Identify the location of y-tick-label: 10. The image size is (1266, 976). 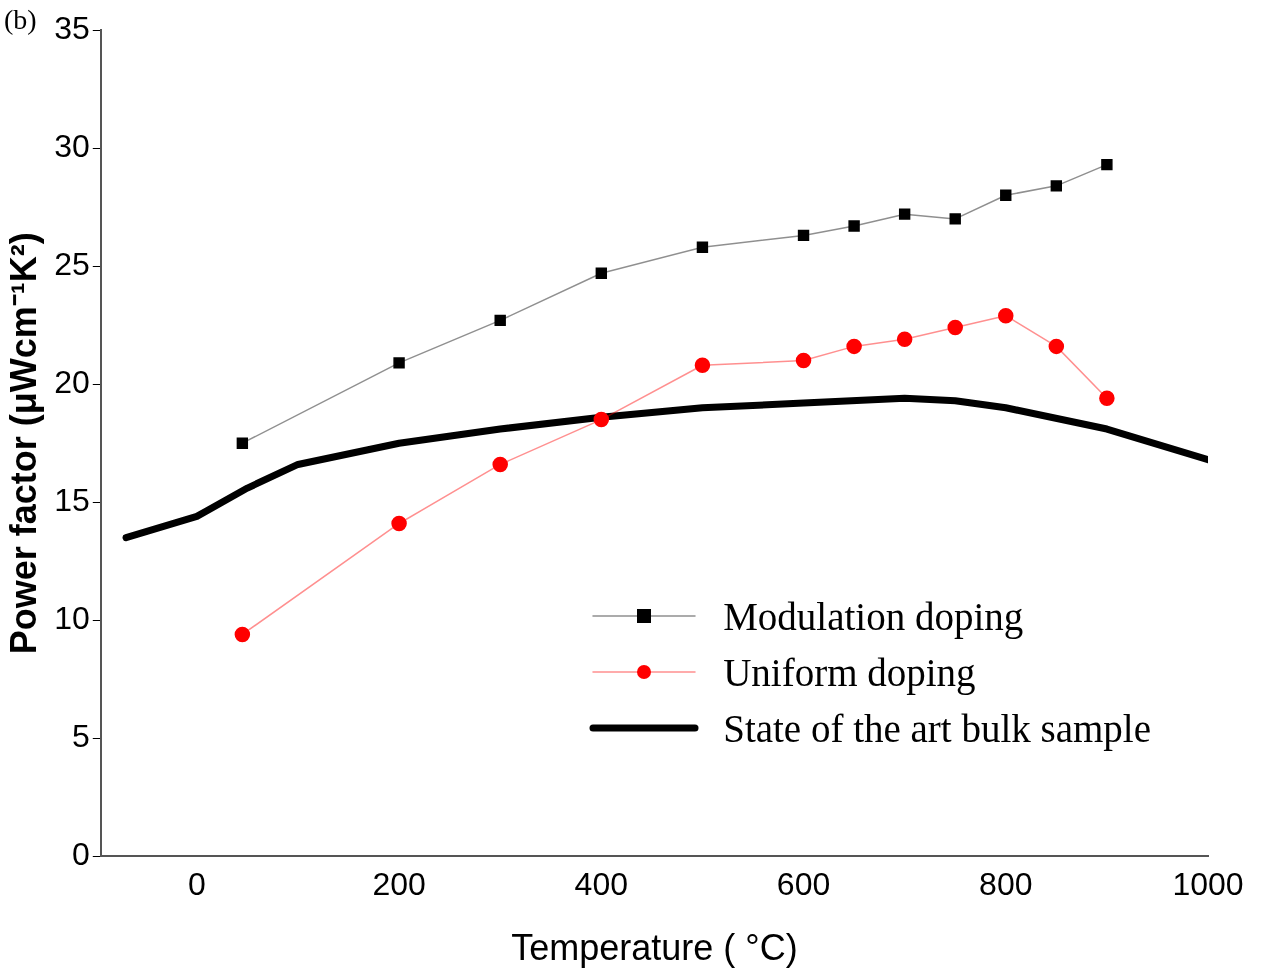
(72, 618).